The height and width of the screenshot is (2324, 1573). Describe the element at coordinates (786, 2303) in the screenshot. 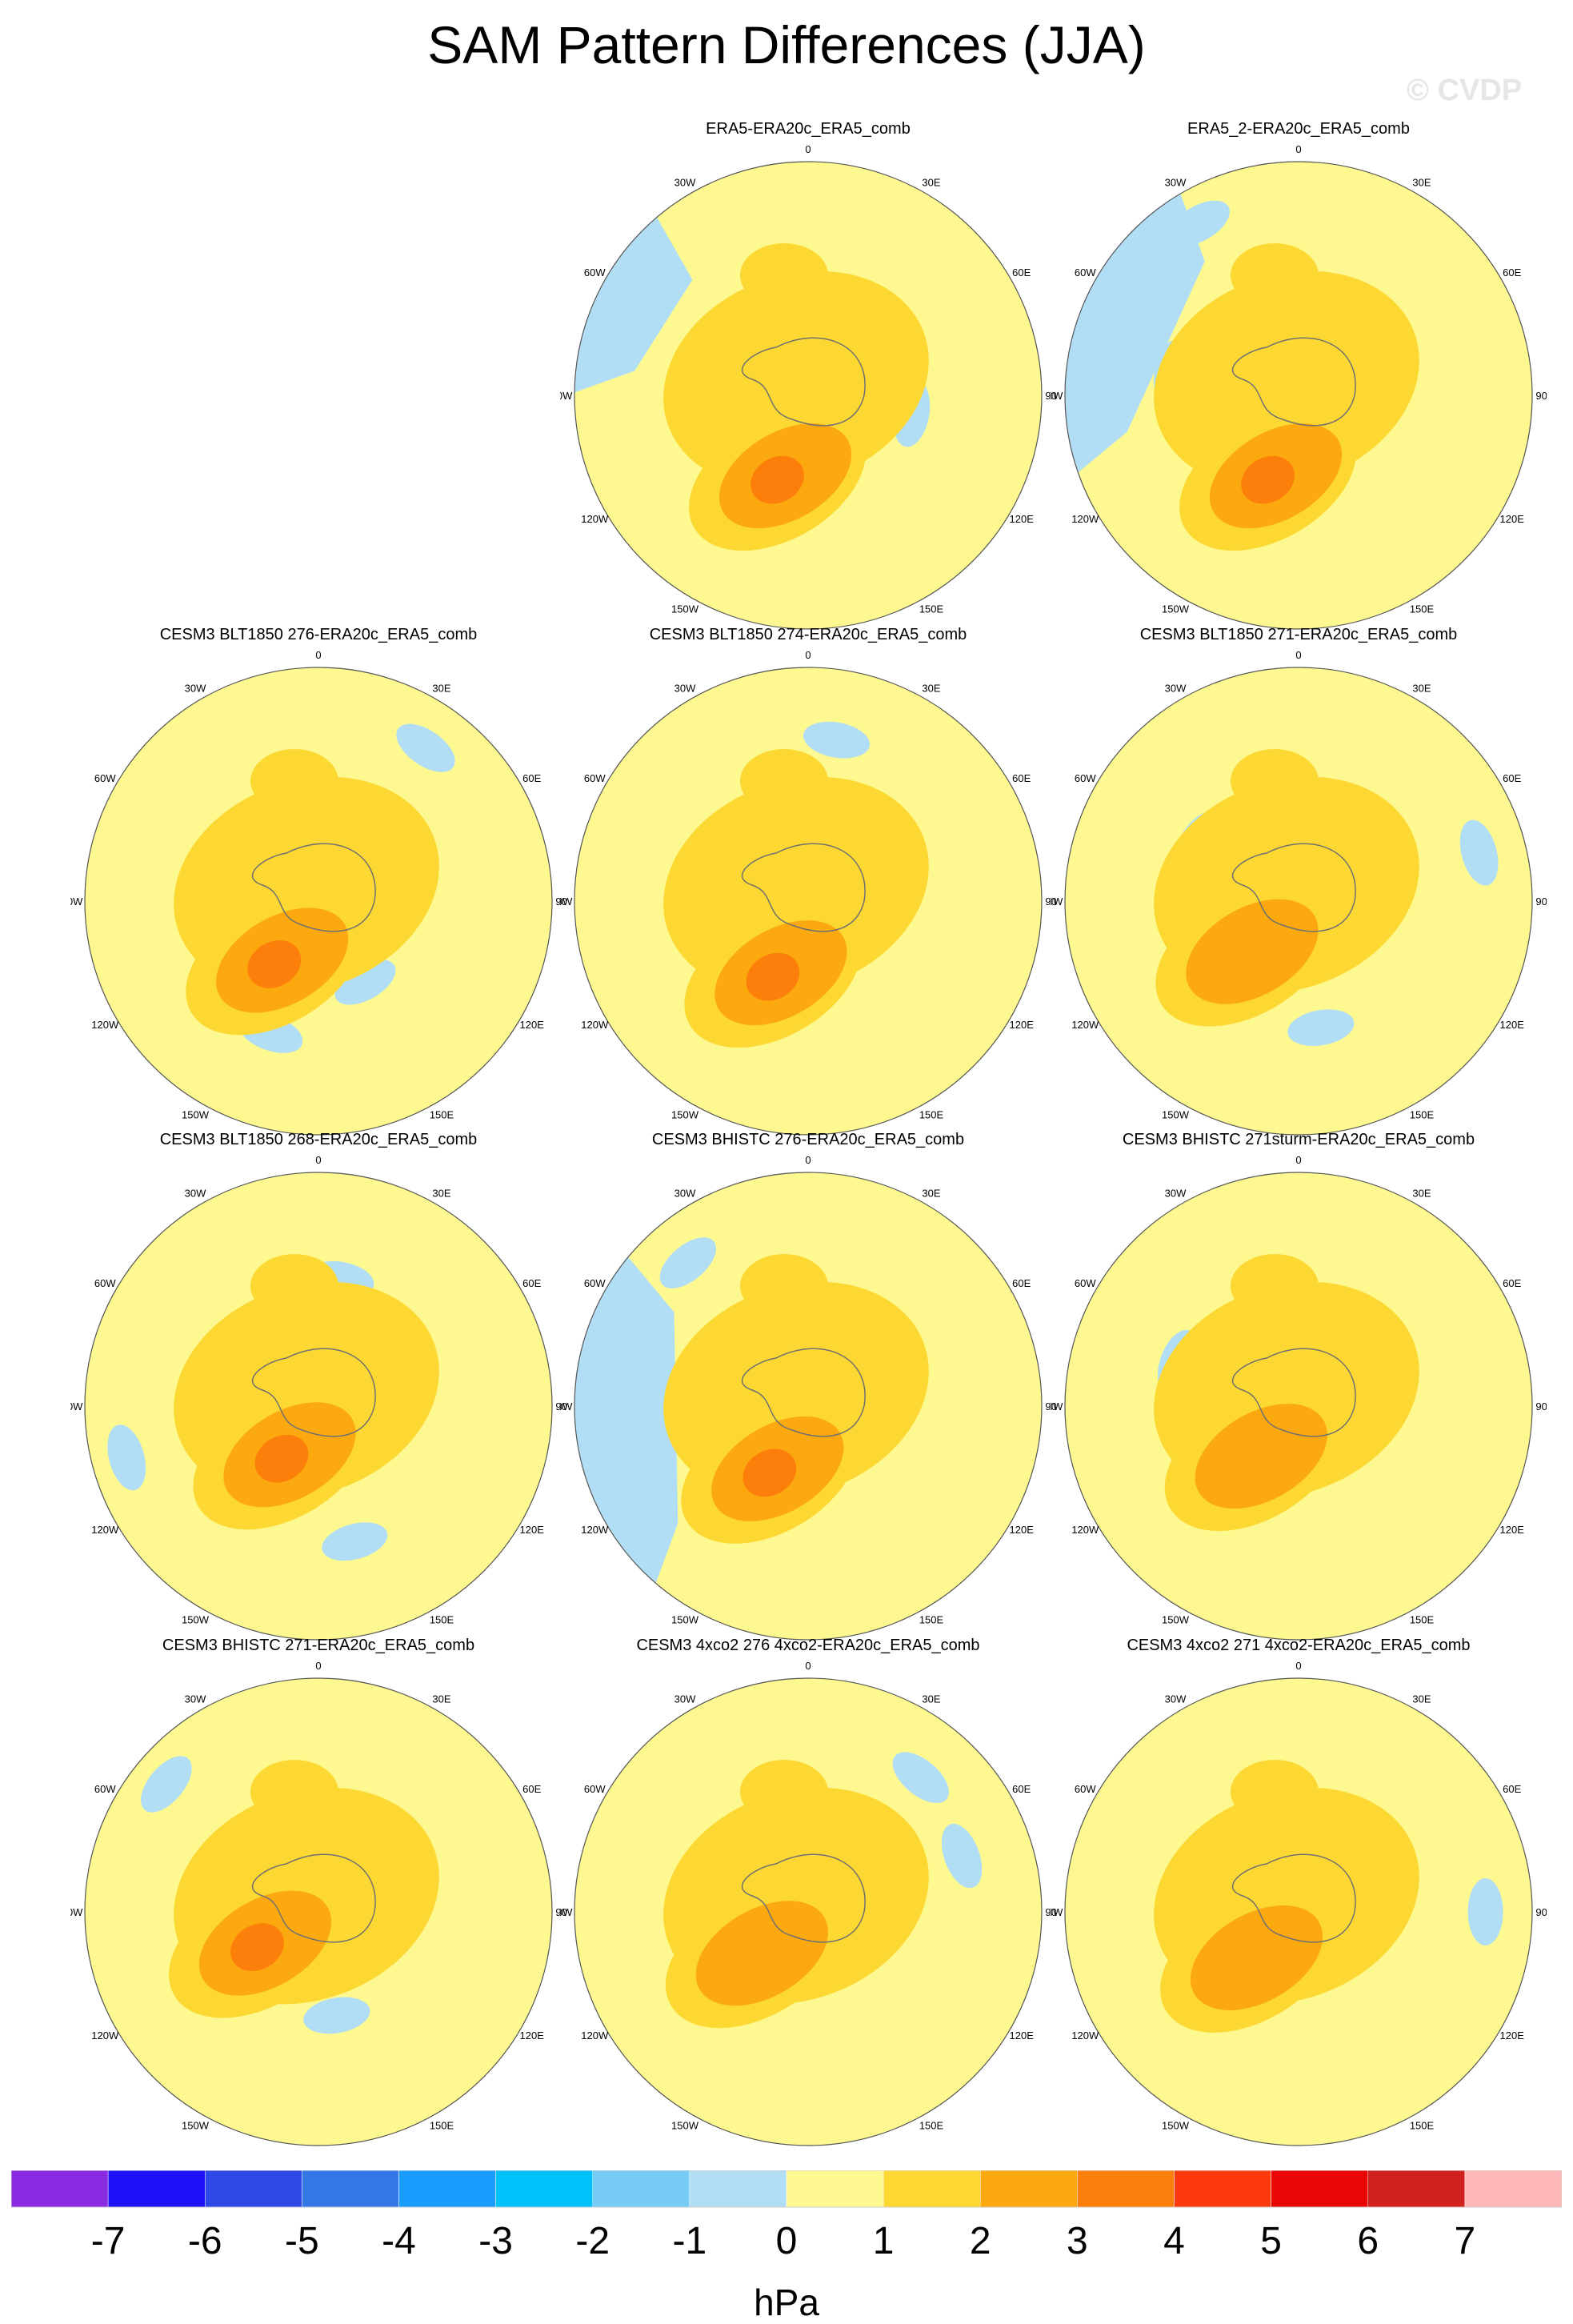

I see `colorbar-unit-label: hPa` at that location.